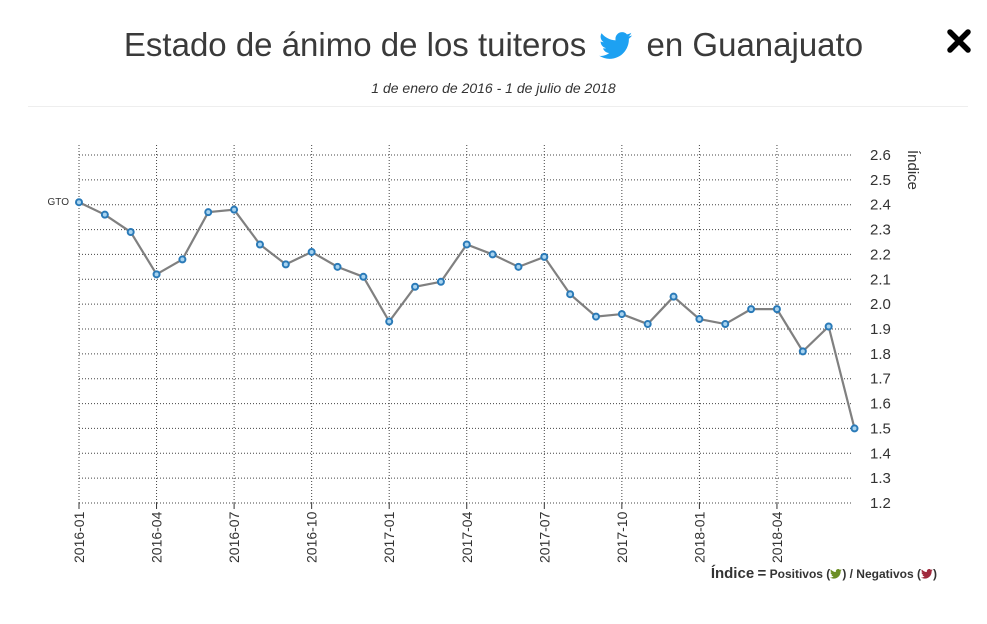  Describe the element at coordinates (157, 537) in the screenshot. I see `x-tick-label: 2016-04` at that location.